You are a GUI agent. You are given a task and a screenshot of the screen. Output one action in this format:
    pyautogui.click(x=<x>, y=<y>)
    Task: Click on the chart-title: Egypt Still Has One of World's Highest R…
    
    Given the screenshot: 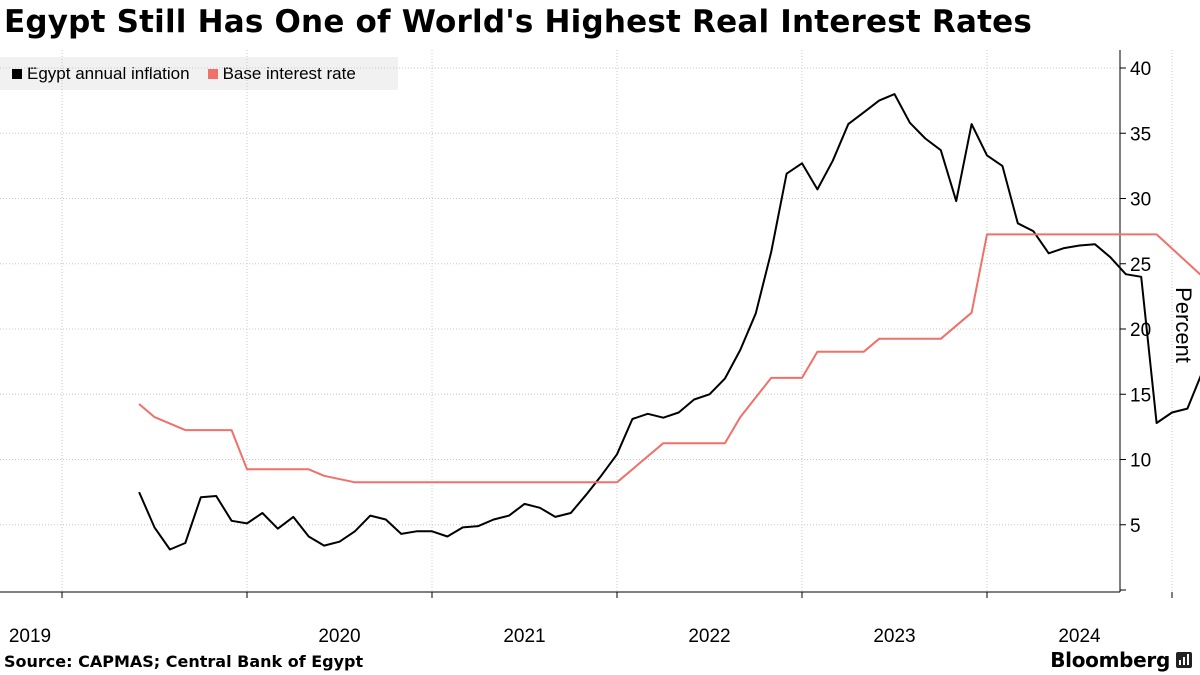 What is the action you would take?
    pyautogui.click(x=518, y=22)
    